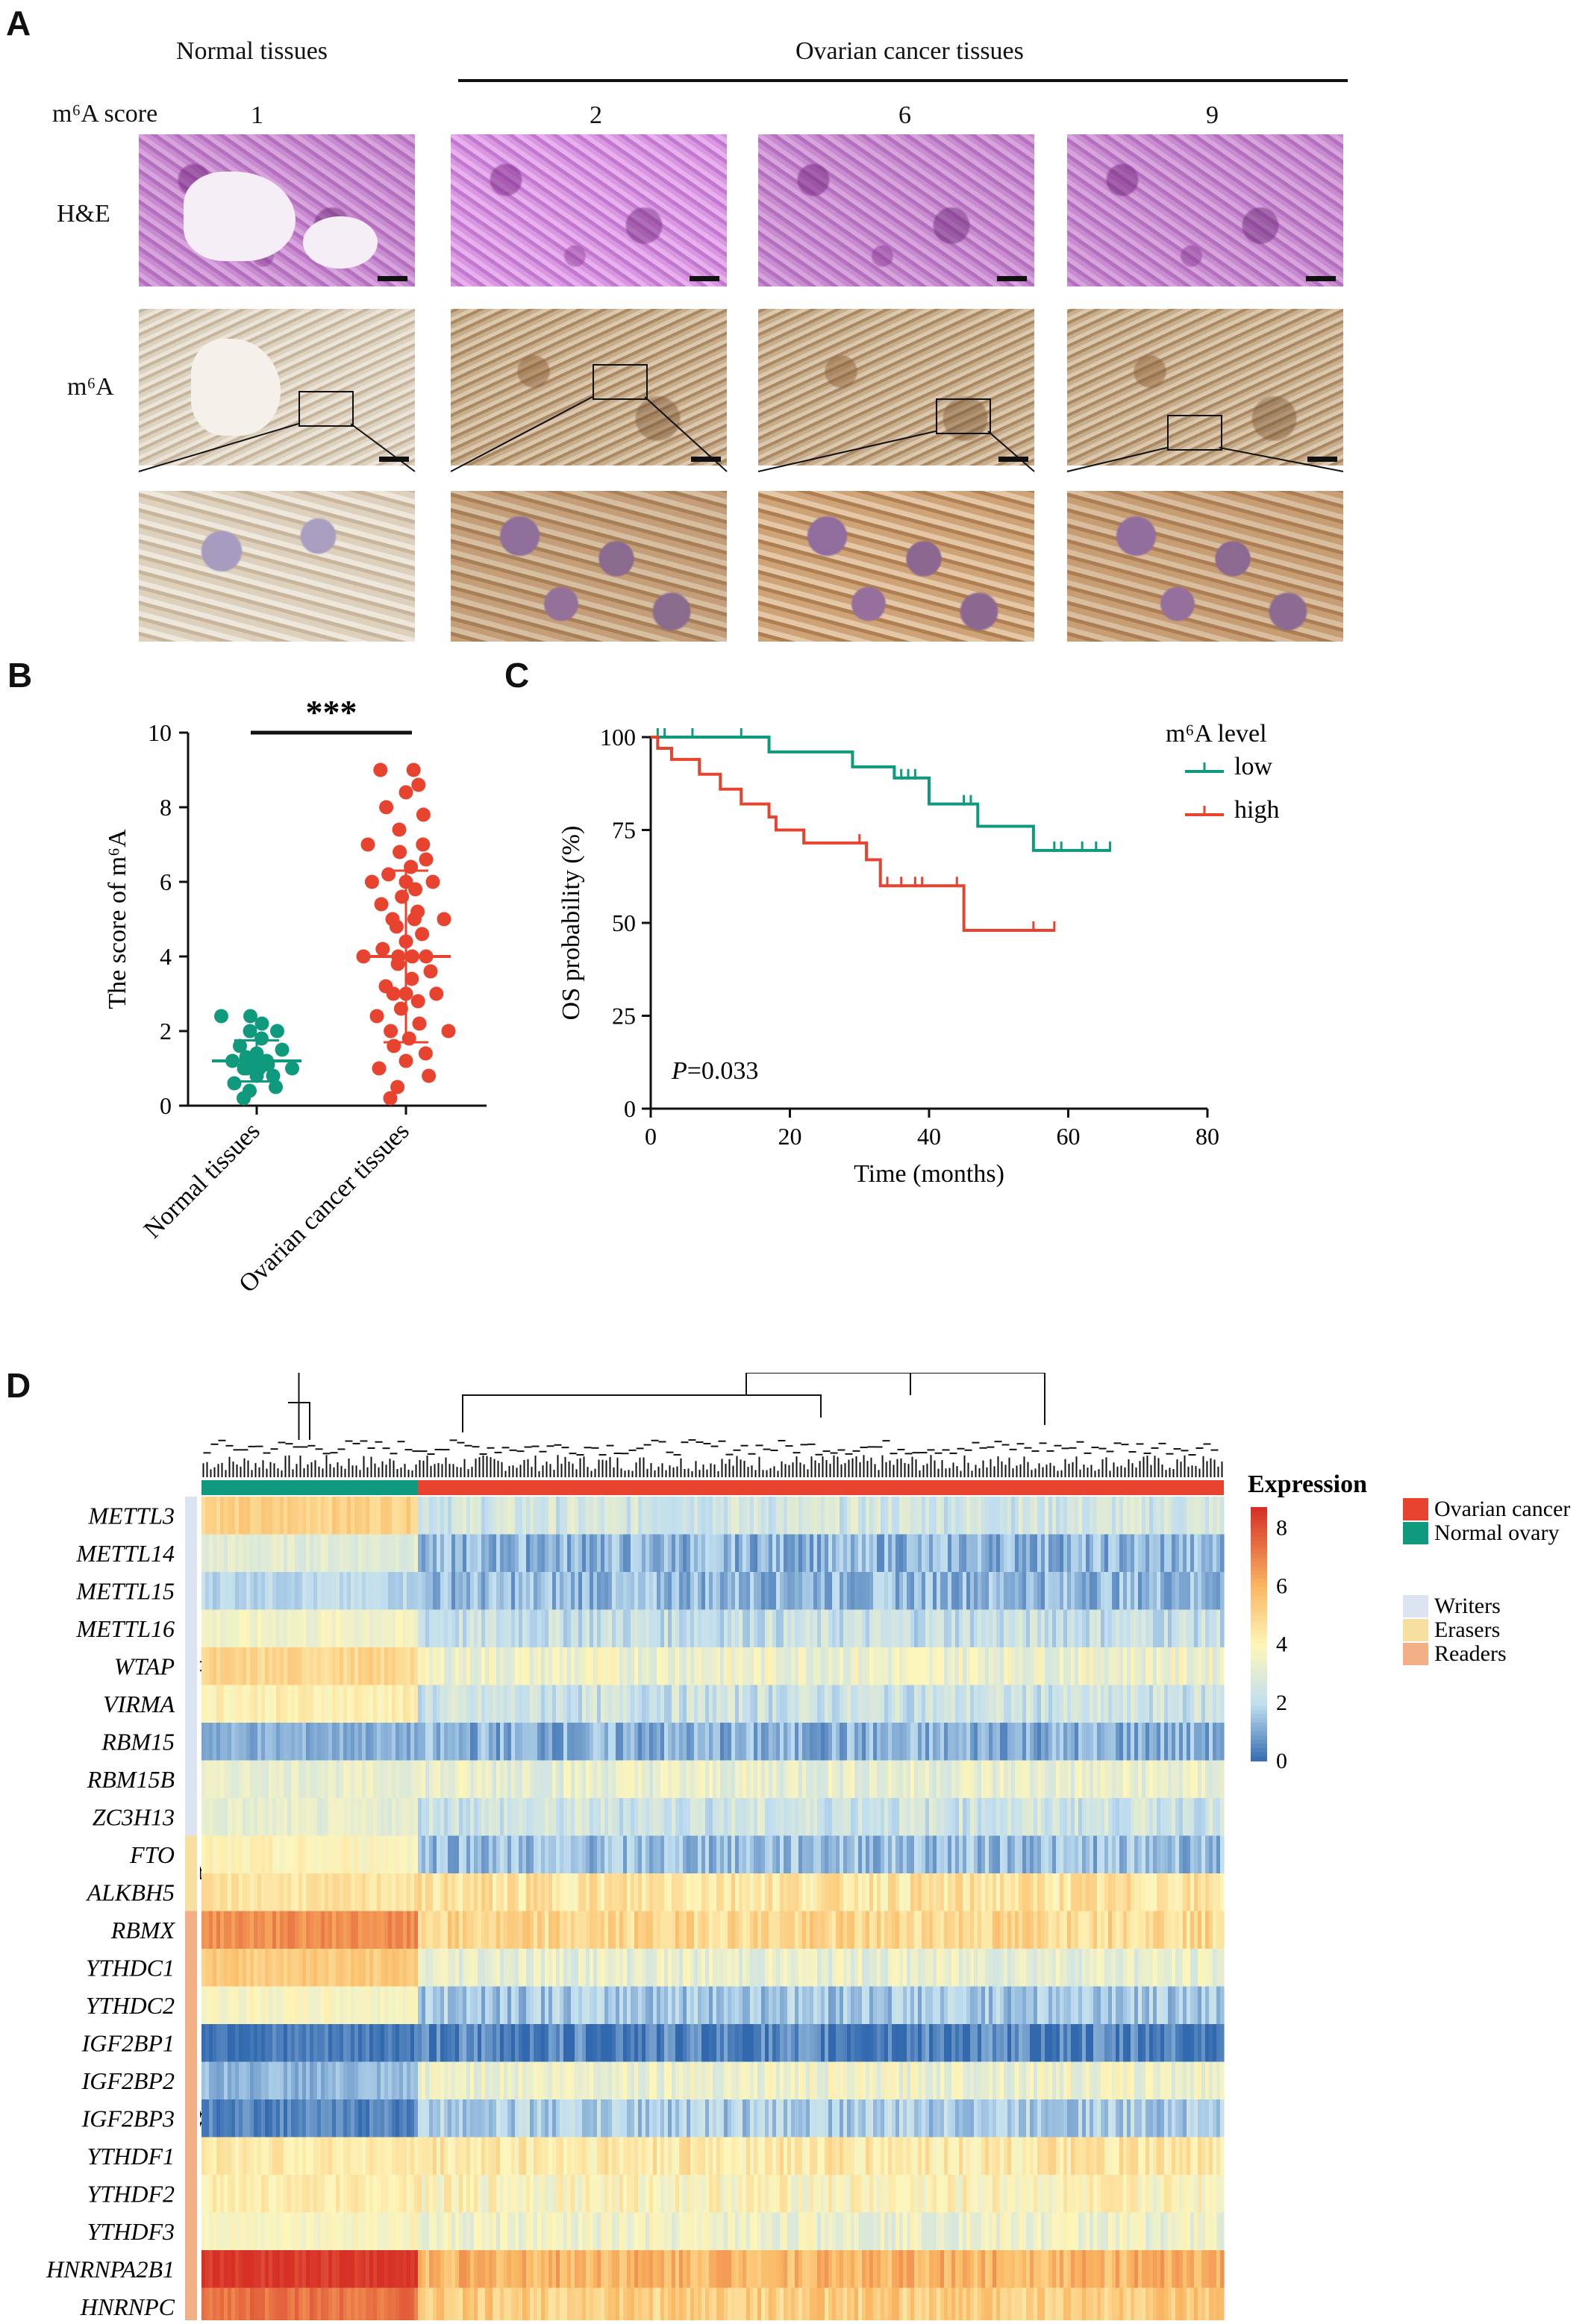 Image resolution: width=1588 pixels, height=2324 pixels. Describe the element at coordinates (642, 1413) in the screenshot. I see `dendrogram-cancer-trunk` at that location.